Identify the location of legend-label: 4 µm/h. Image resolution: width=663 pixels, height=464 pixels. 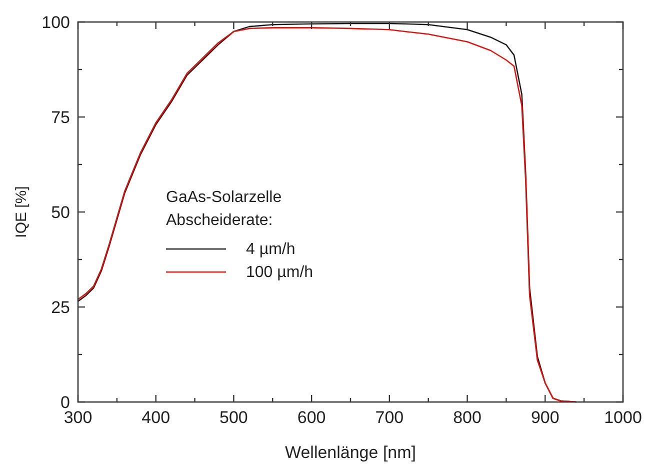
(271, 249).